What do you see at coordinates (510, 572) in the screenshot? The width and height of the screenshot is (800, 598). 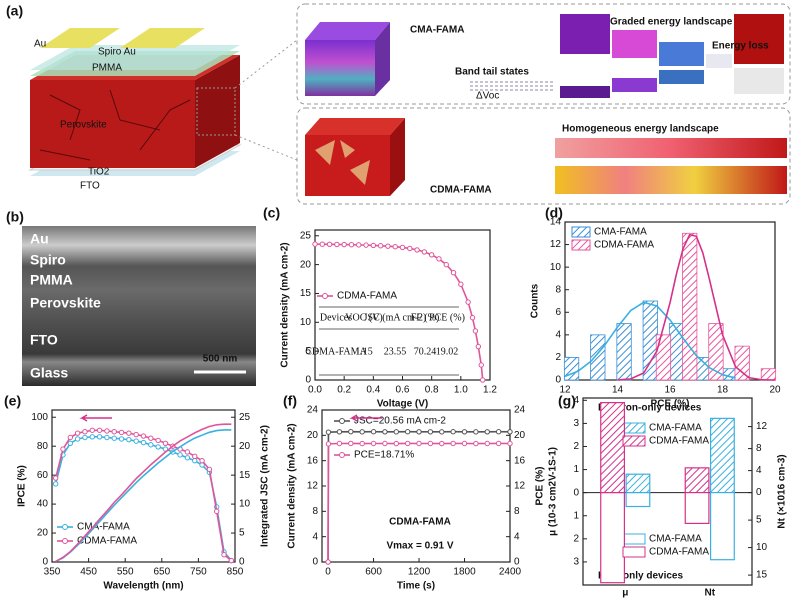 I see `x-tick-label: 2400` at bounding box center [510, 572].